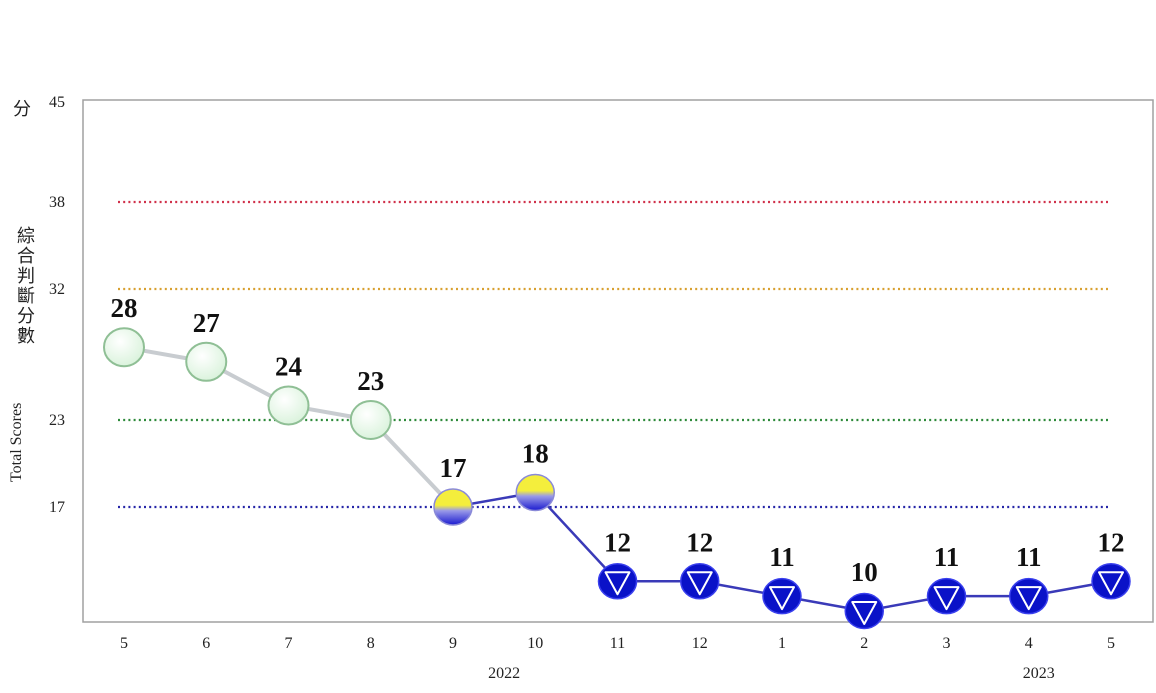 The width and height of the screenshot is (1156, 693). I want to click on x-tick-label: 10, so click(535, 643).